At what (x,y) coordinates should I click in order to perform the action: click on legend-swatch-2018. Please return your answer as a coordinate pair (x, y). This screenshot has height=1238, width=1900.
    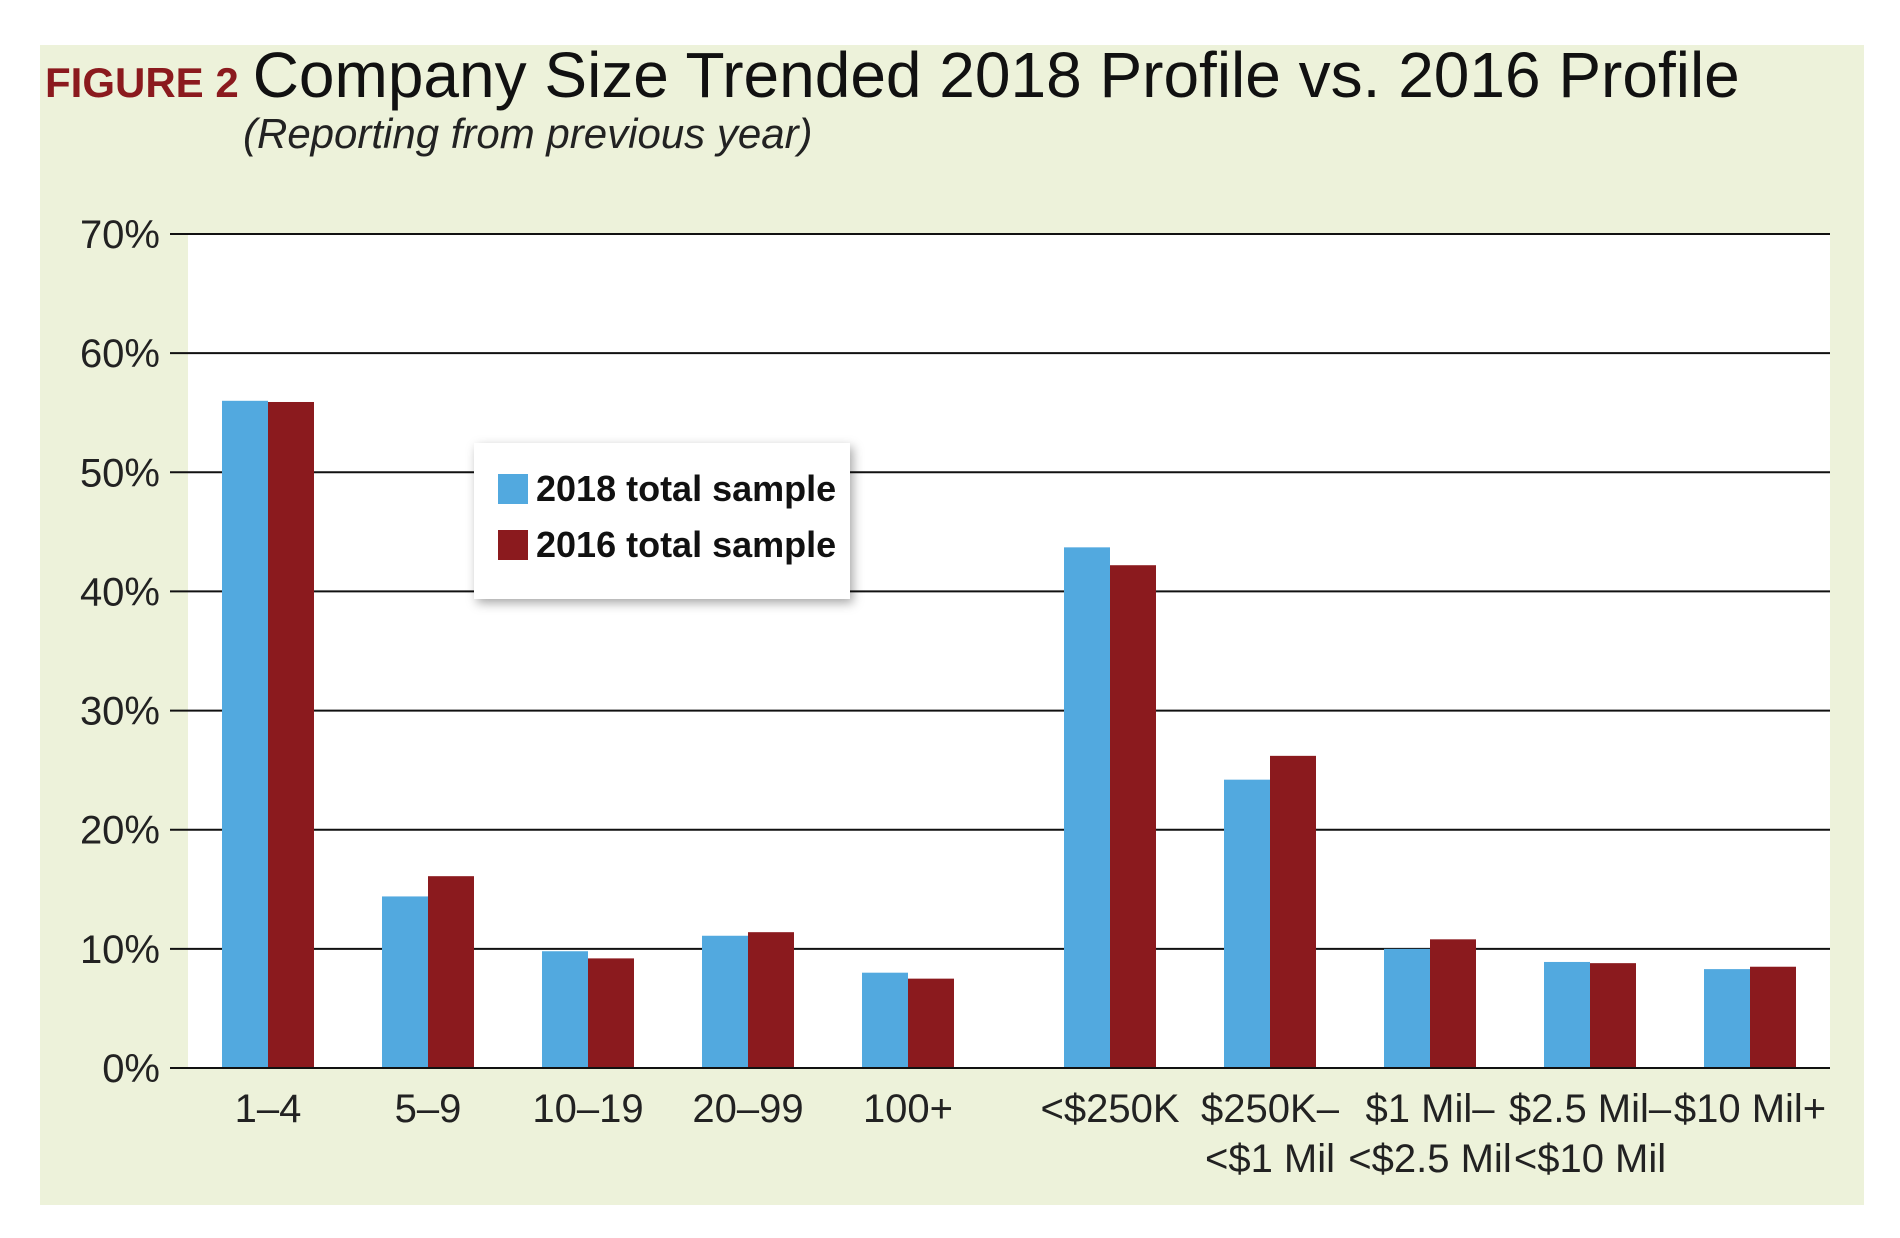
    Looking at the image, I should click on (513, 489).